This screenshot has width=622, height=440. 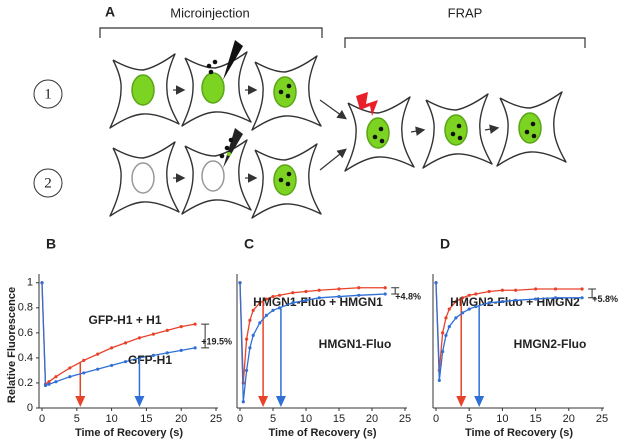 I want to click on panel-label: B, so click(x=51, y=244).